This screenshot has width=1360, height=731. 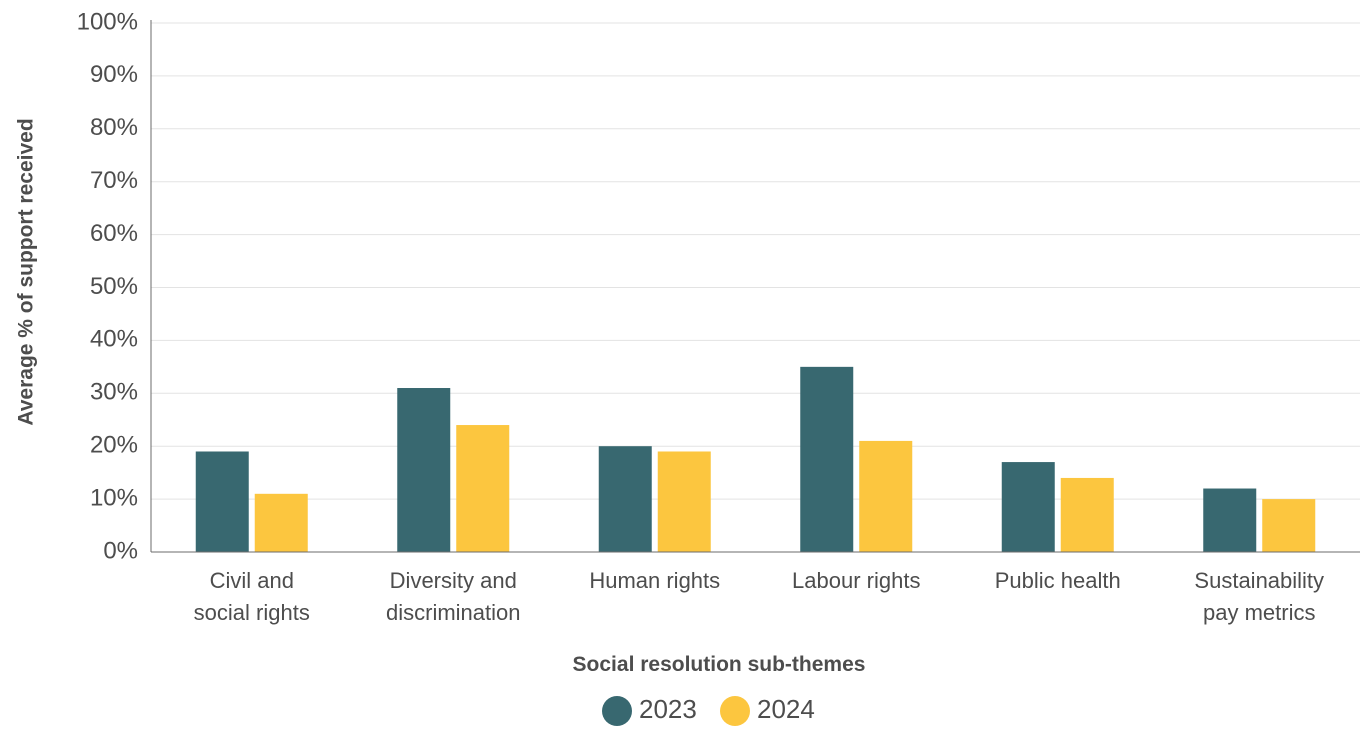 What do you see at coordinates (453, 580) in the screenshot?
I see `x-category-label: Diversity and` at bounding box center [453, 580].